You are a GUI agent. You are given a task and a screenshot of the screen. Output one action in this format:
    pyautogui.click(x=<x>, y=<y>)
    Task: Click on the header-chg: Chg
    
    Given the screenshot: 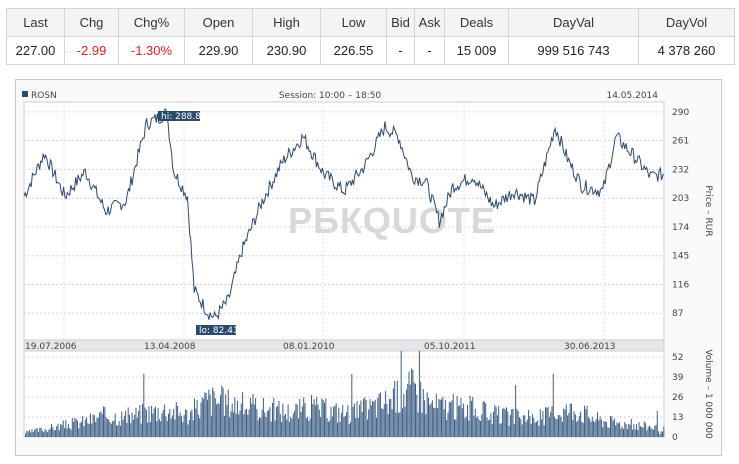 What is the action you would take?
    pyautogui.click(x=91, y=22)
    